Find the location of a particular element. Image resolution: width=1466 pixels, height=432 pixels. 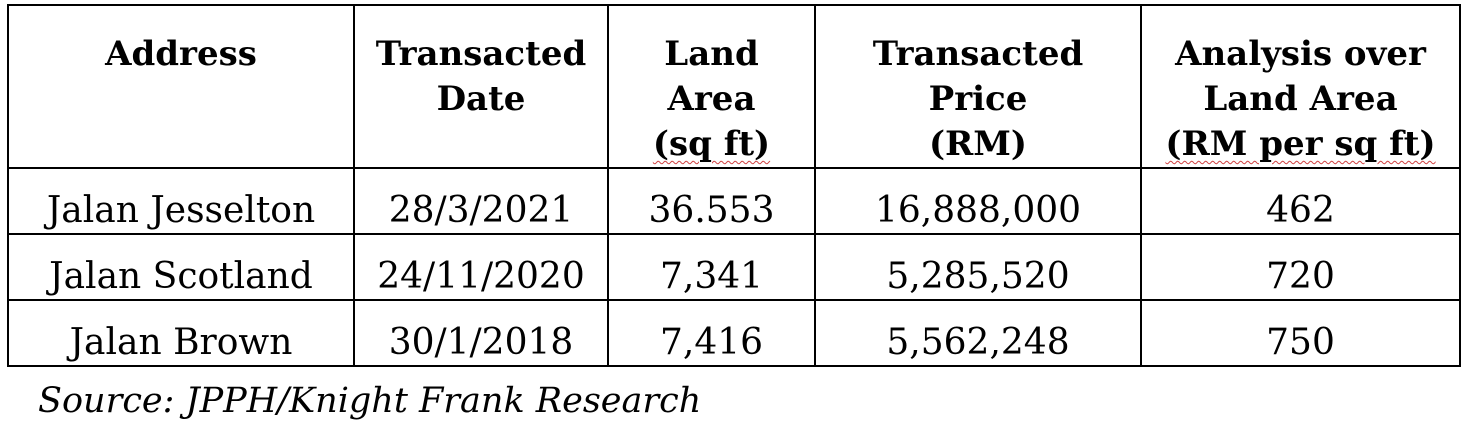

header-analysis-over-land-area: Analysis over Land Area (RM per sq ft) is located at coordinates (1300, 86).